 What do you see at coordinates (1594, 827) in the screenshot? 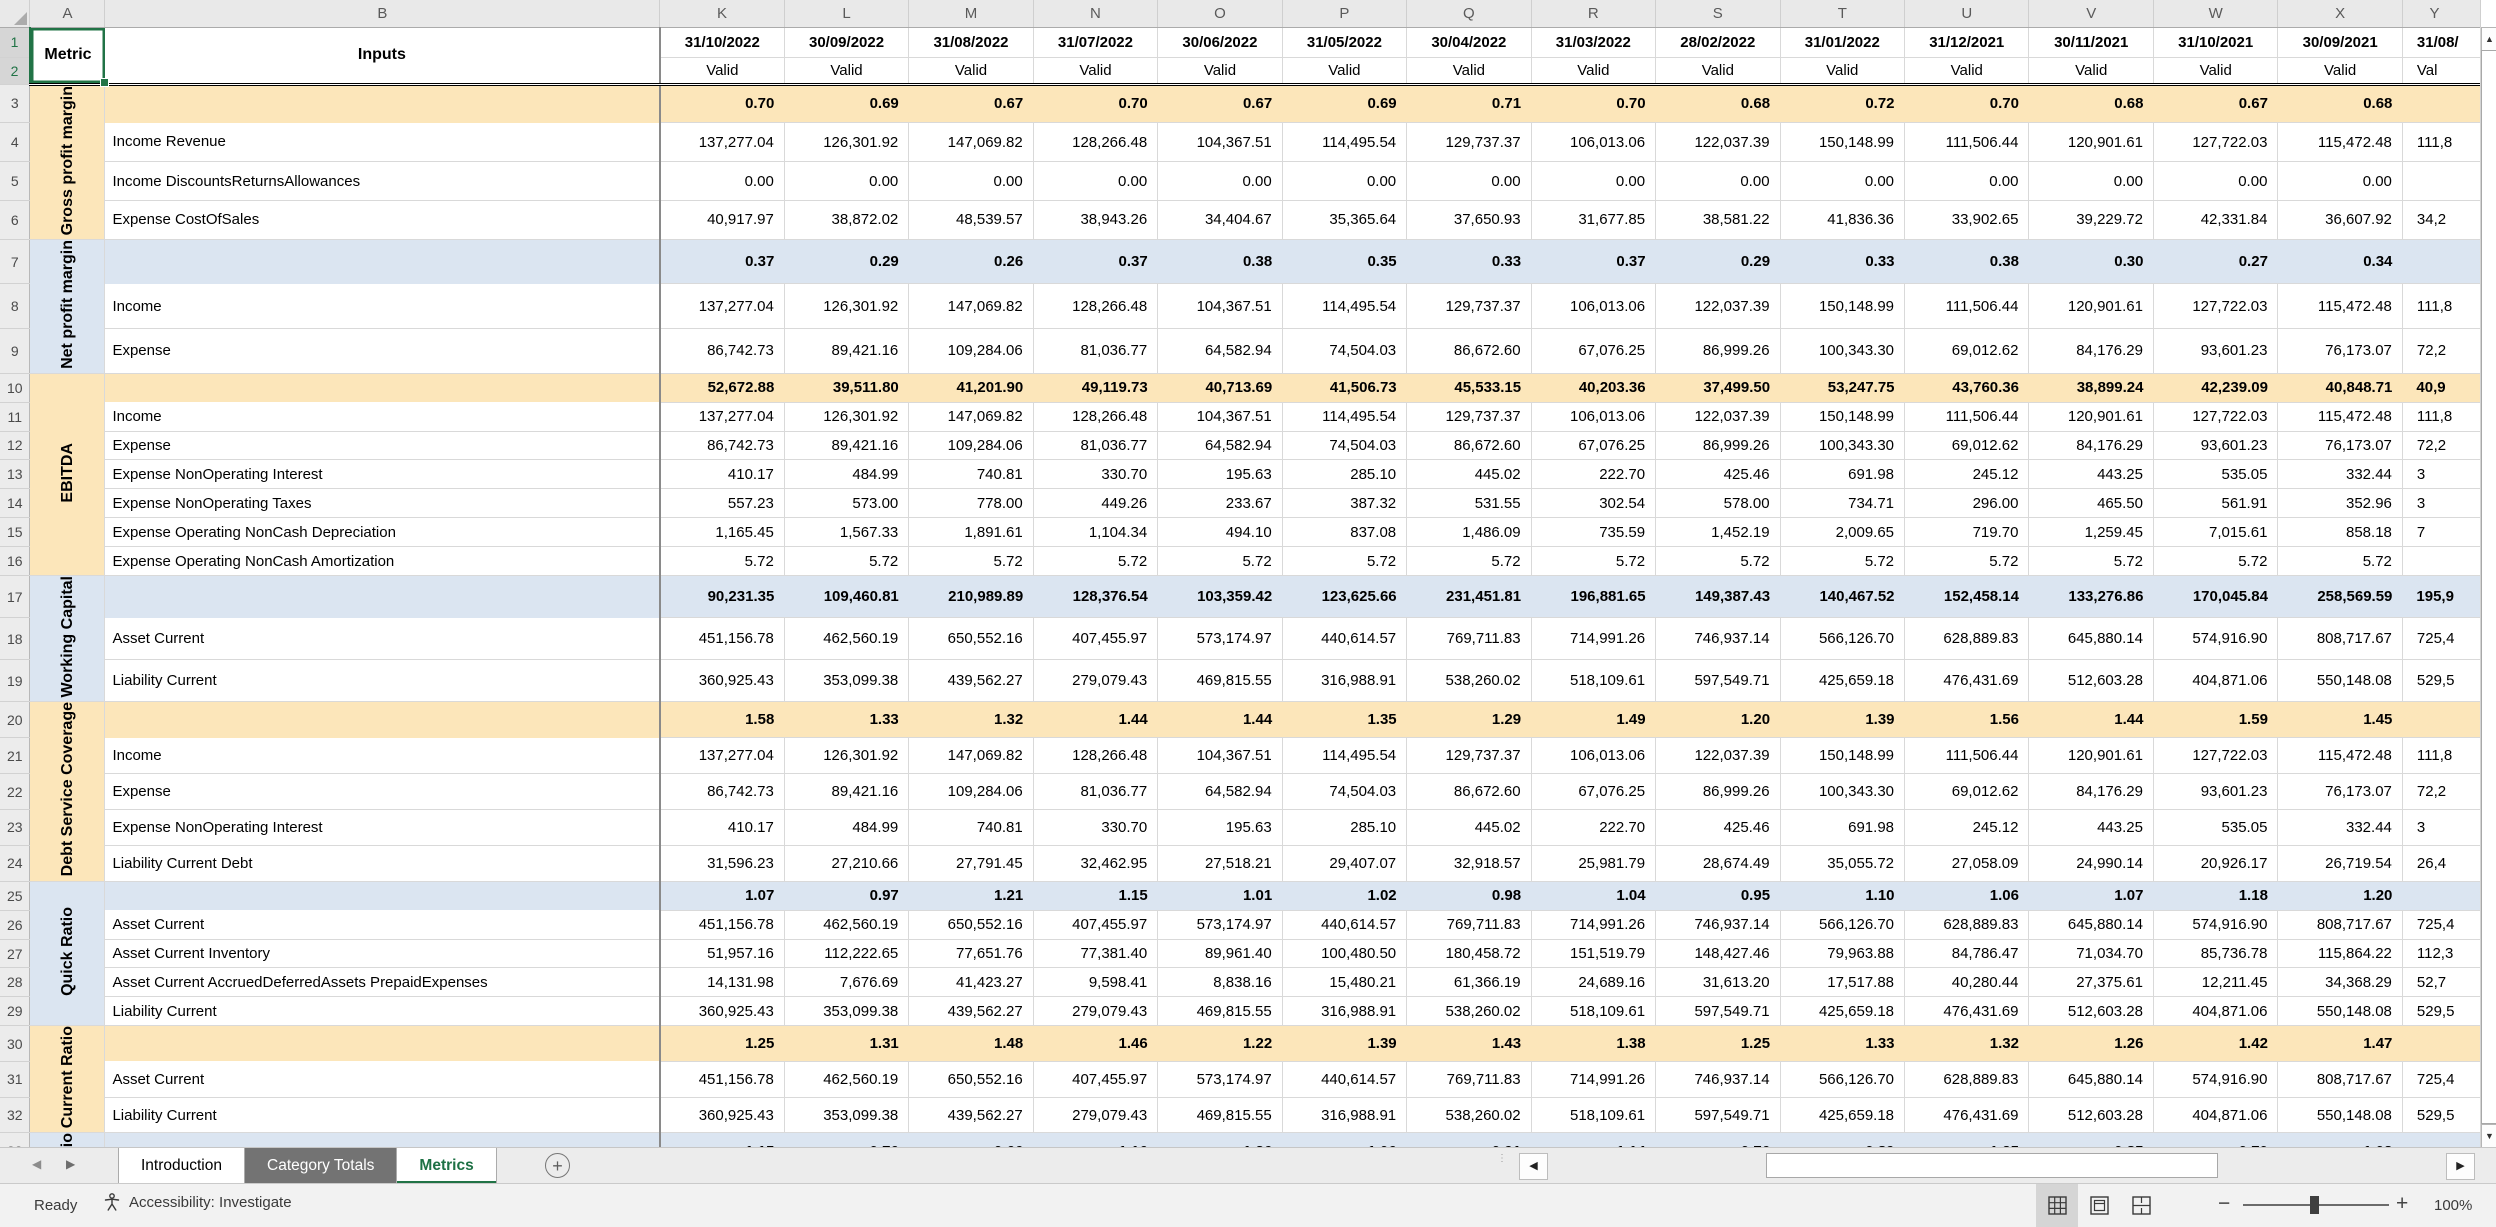
I see `cell: 222.70` at bounding box center [1594, 827].